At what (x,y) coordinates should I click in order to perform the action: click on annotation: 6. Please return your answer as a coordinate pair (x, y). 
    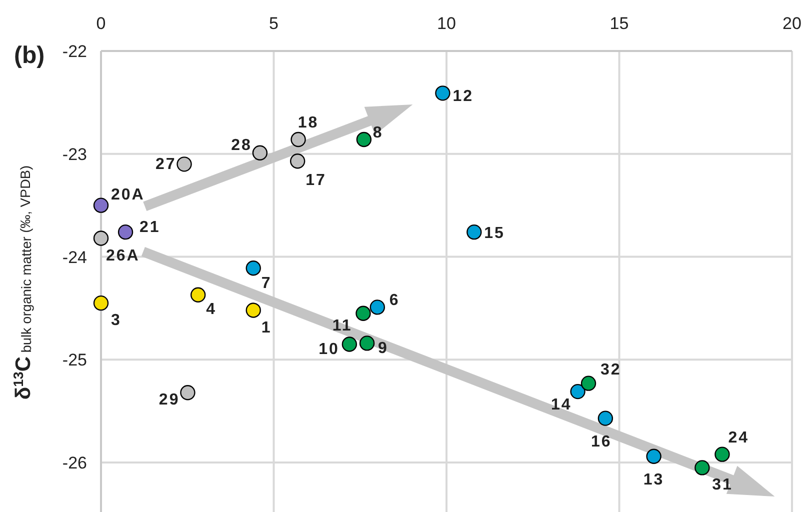
    Looking at the image, I should click on (394, 301).